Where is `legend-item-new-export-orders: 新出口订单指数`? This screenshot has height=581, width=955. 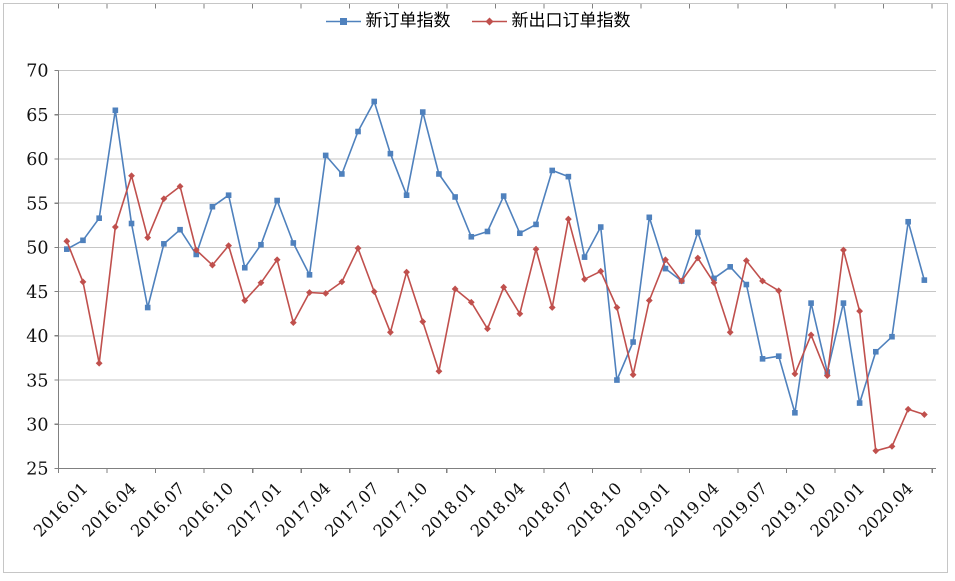 legend-item-new-export-orders: 新出口订单指数 is located at coordinates (551, 21).